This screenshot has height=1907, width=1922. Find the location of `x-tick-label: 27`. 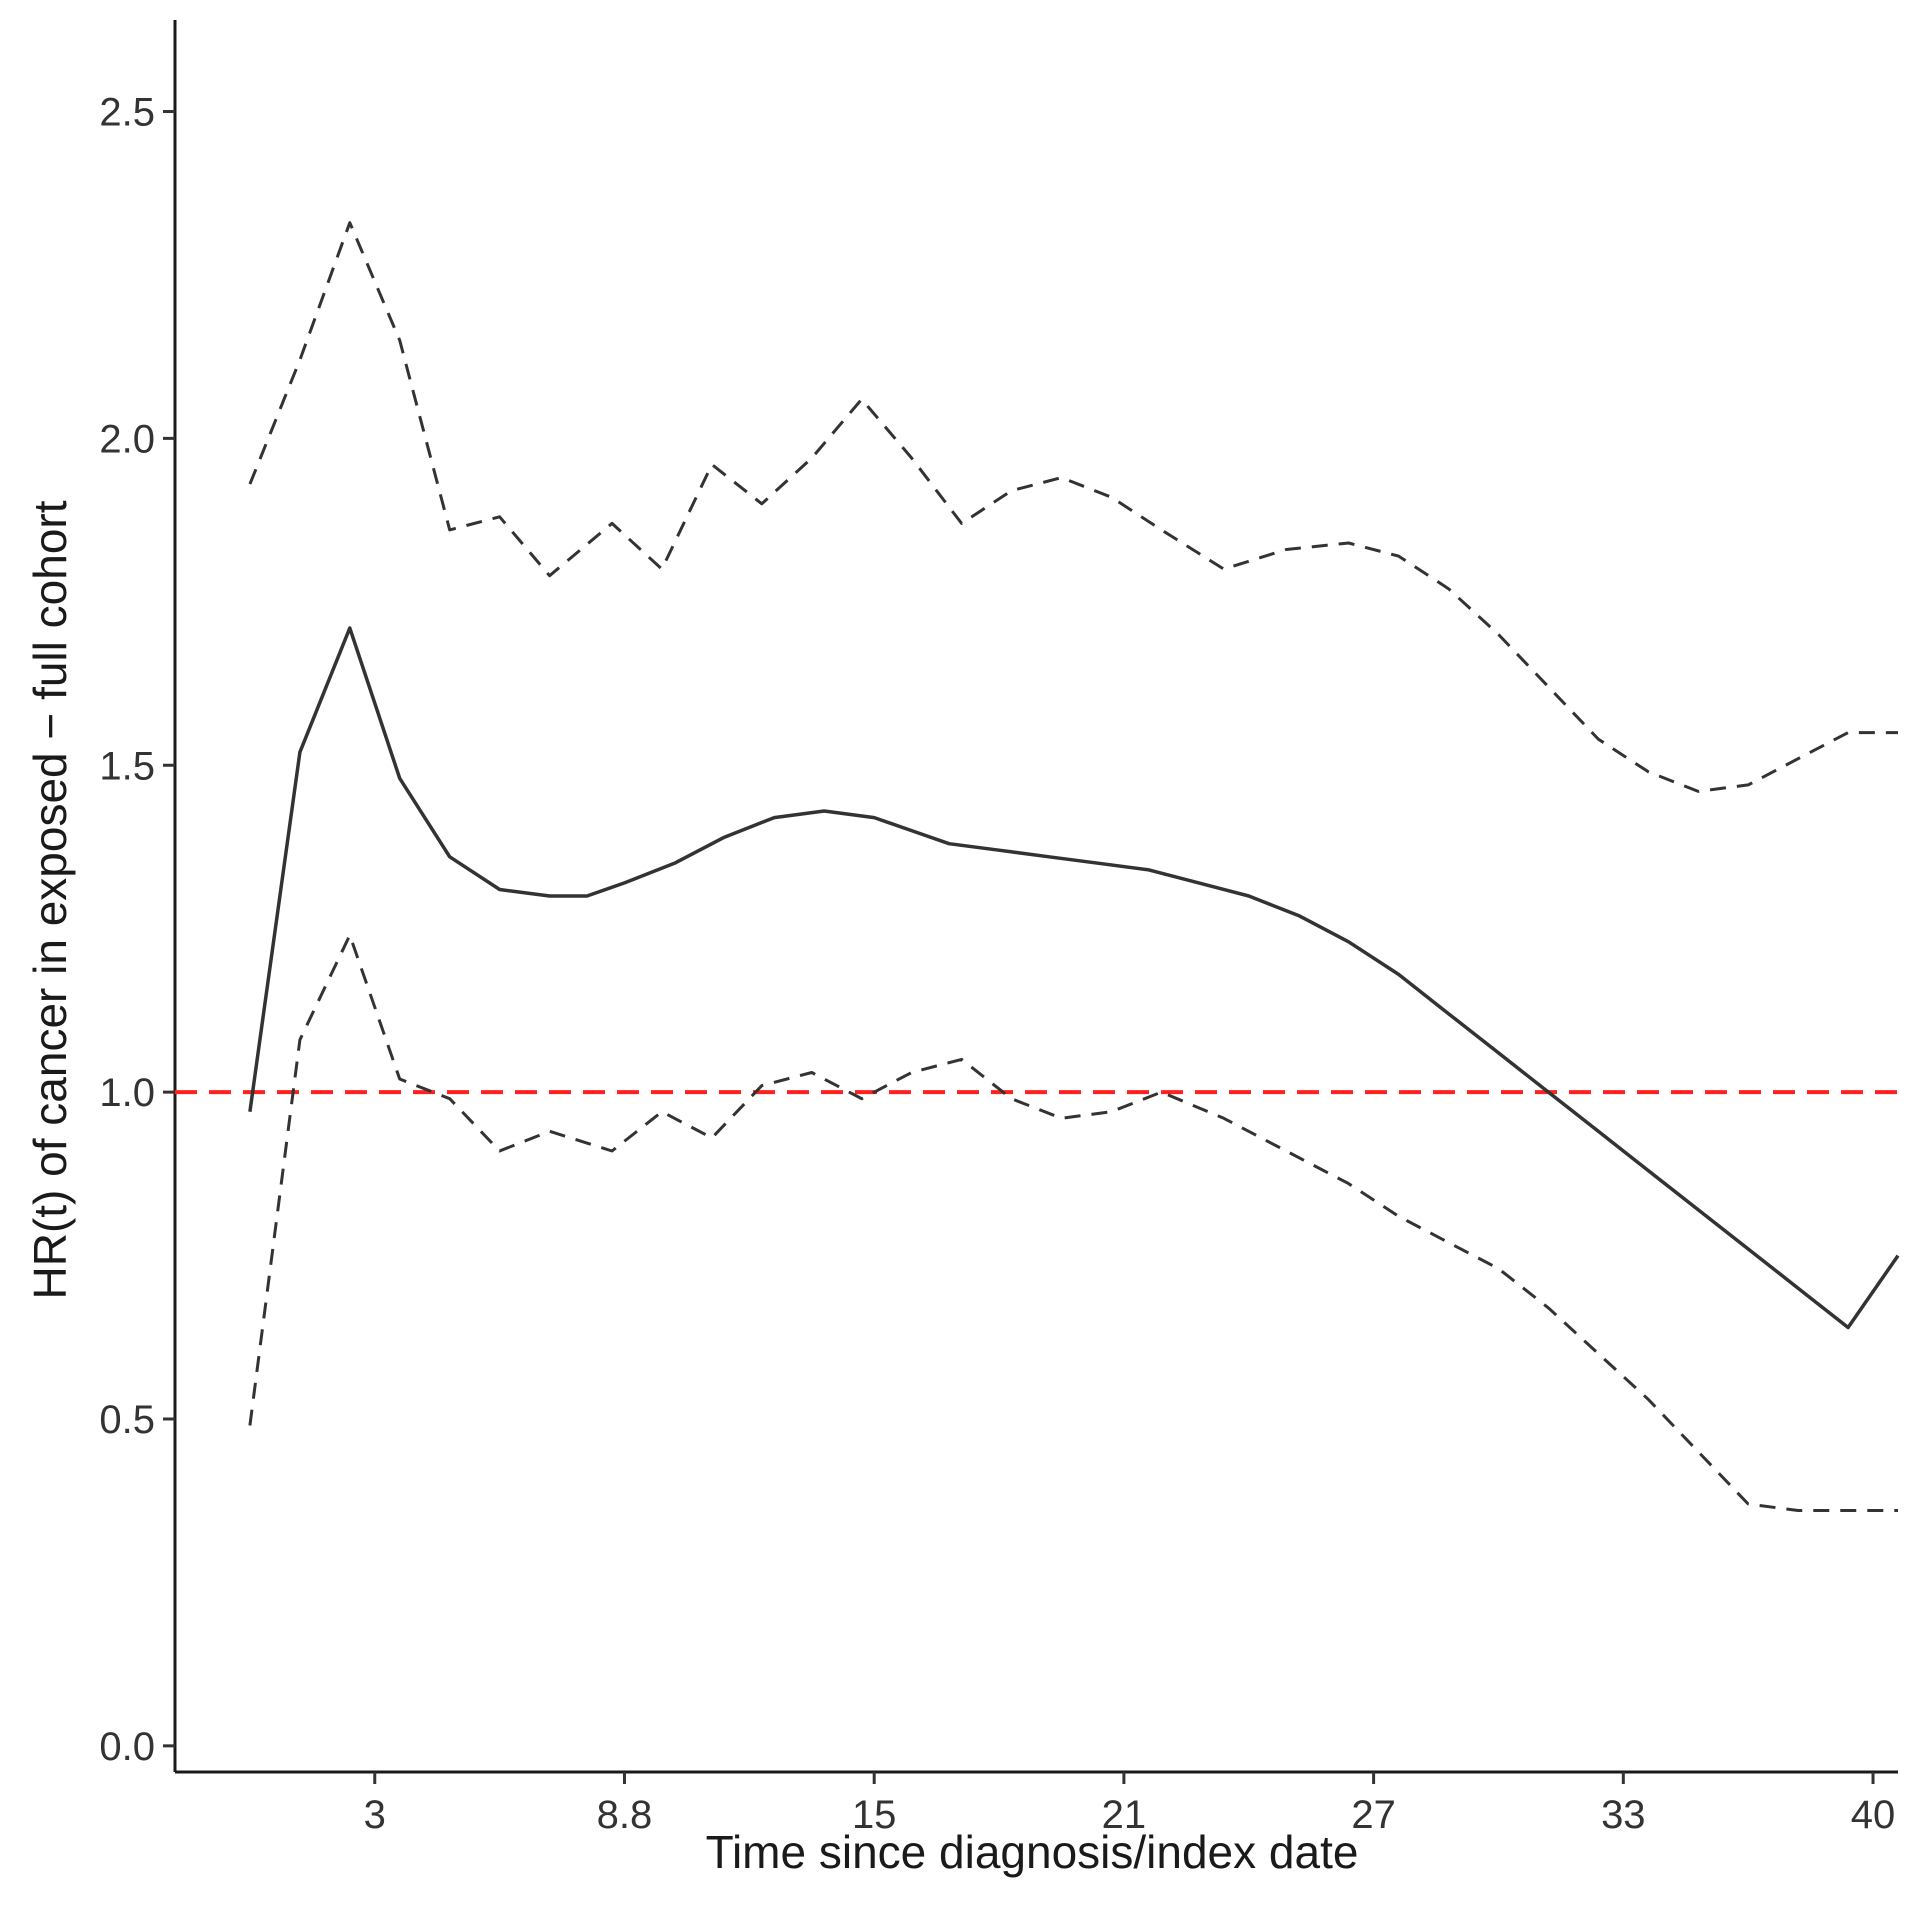

x-tick-label: 27 is located at coordinates (1373, 1815).